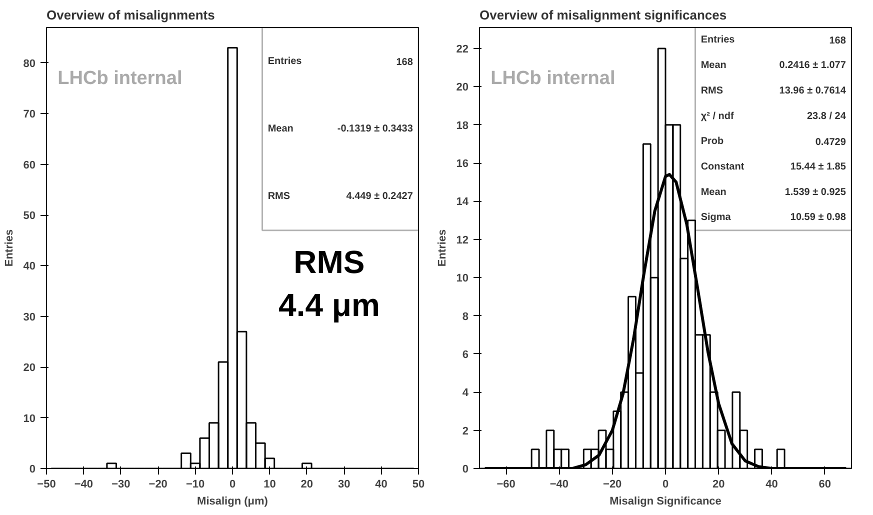  What do you see at coordinates (462, 50) in the screenshot?
I see `y-tick-label: 22` at bounding box center [462, 50].